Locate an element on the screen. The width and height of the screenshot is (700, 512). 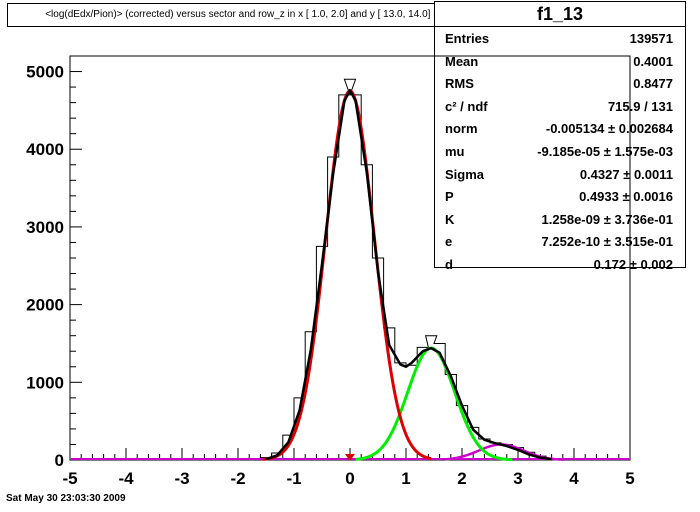
stat-label: norm is located at coordinates (461, 129).